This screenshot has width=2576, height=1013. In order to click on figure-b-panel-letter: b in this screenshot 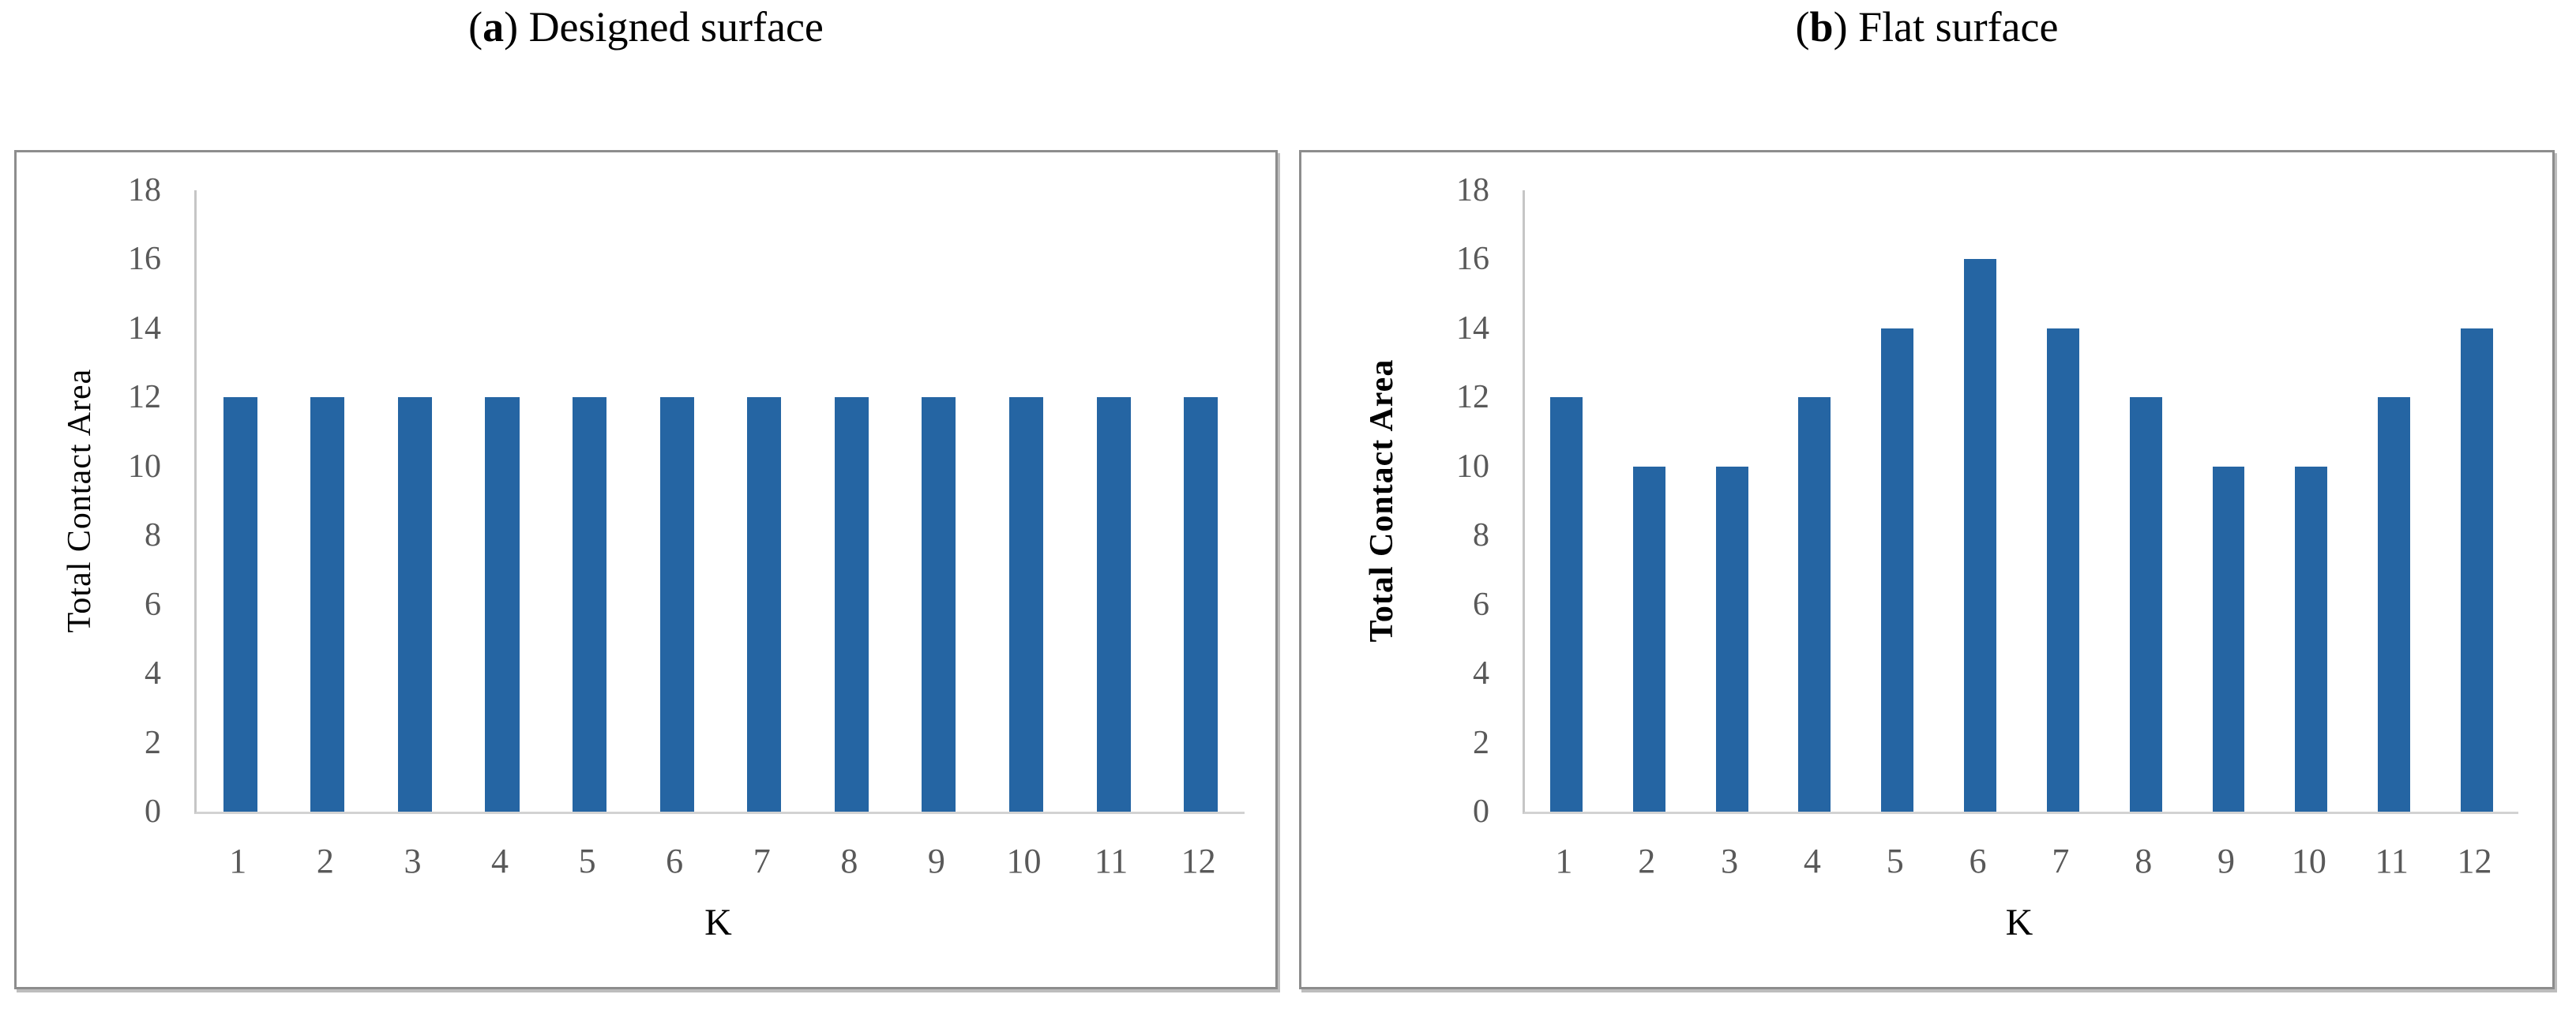, I will do `click(1821, 27)`.